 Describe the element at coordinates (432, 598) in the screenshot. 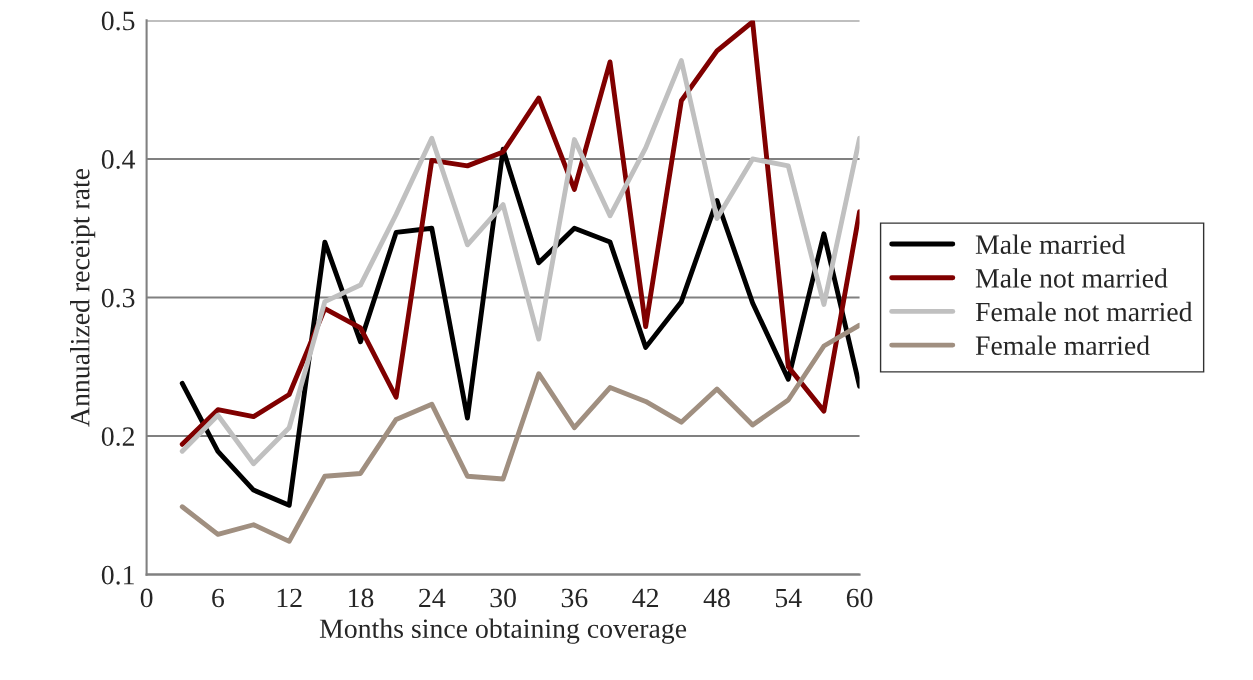

I see `x-tick-label: 24` at that location.